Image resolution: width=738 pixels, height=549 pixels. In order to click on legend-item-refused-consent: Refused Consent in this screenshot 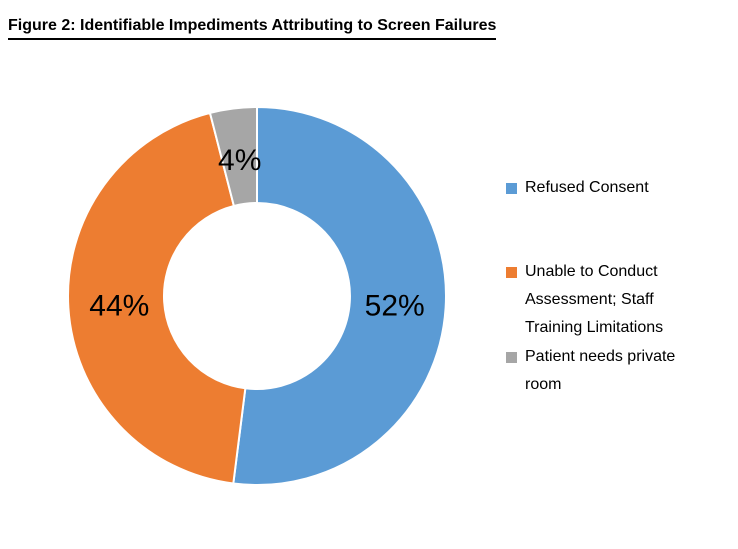, I will do `click(598, 188)`.